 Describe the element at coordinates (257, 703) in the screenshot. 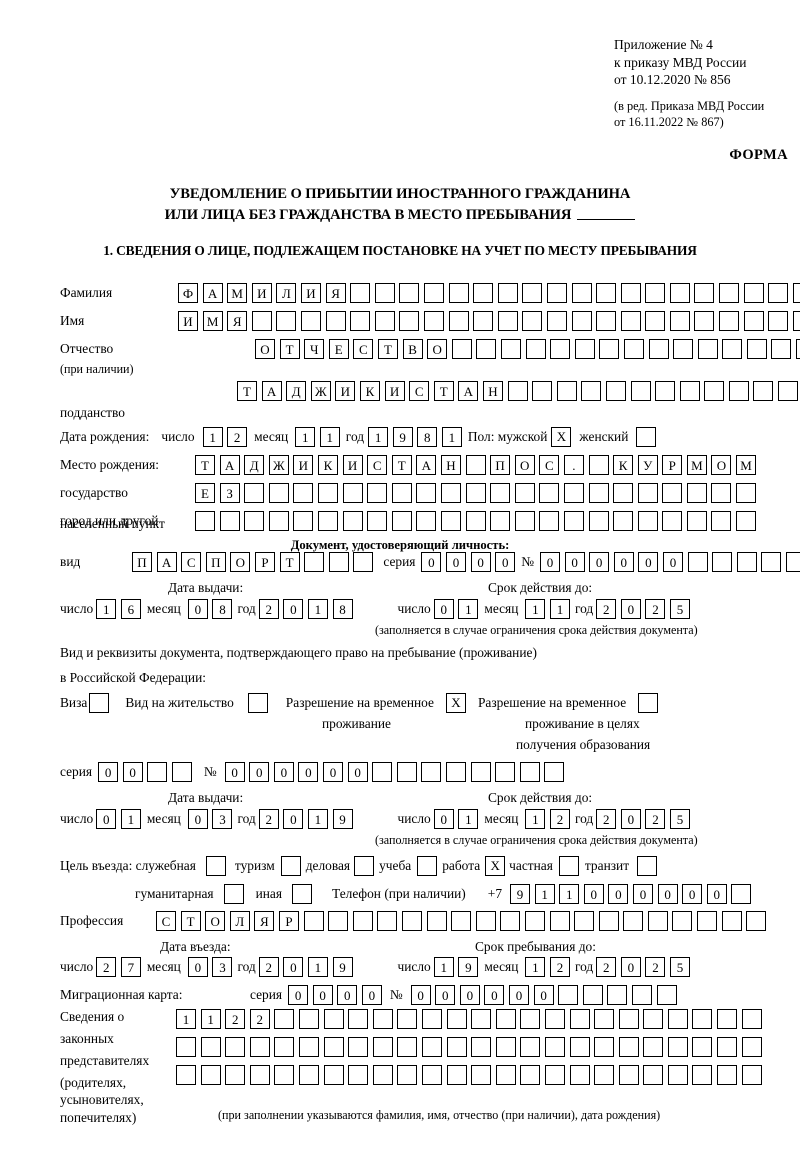

I see `residence-permit-checkbox` at that location.